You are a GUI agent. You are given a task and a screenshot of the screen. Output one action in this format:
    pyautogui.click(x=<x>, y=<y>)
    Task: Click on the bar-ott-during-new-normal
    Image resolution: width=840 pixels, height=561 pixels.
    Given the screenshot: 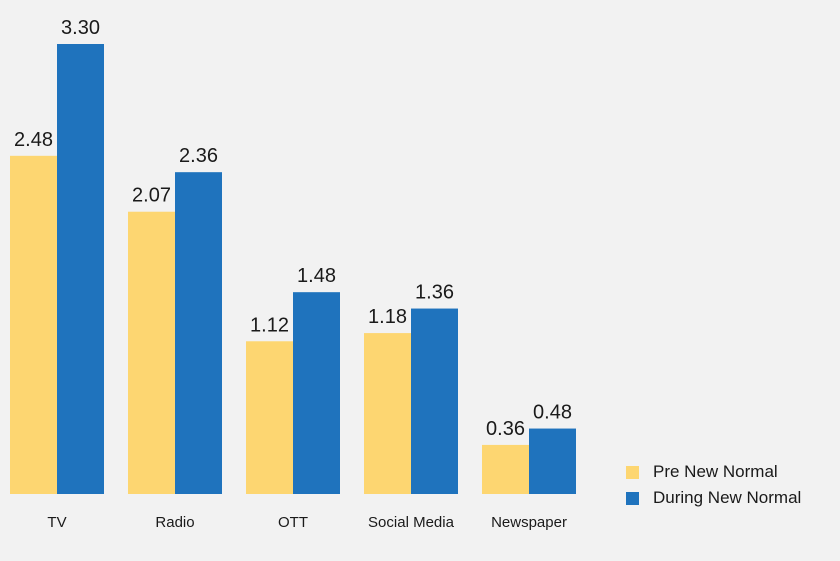 What is the action you would take?
    pyautogui.click(x=316, y=393)
    